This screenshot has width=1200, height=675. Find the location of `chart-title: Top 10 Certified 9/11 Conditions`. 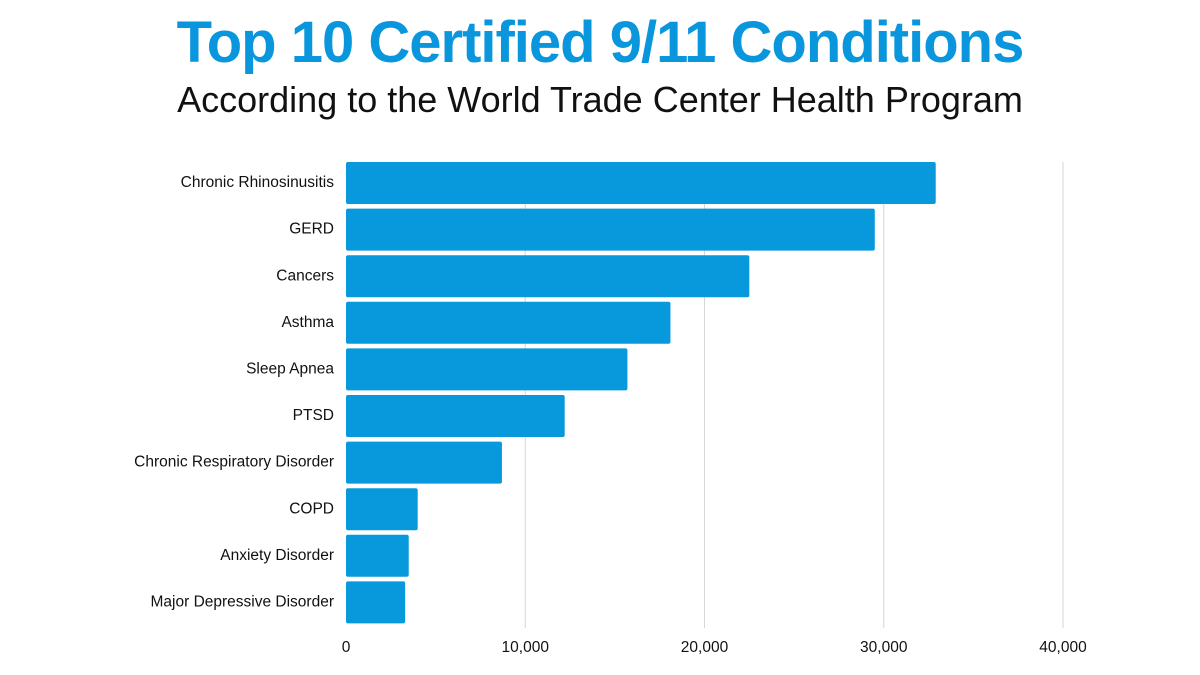

chart-title: Top 10 Certified 9/11 Conditions is located at coordinates (600, 42).